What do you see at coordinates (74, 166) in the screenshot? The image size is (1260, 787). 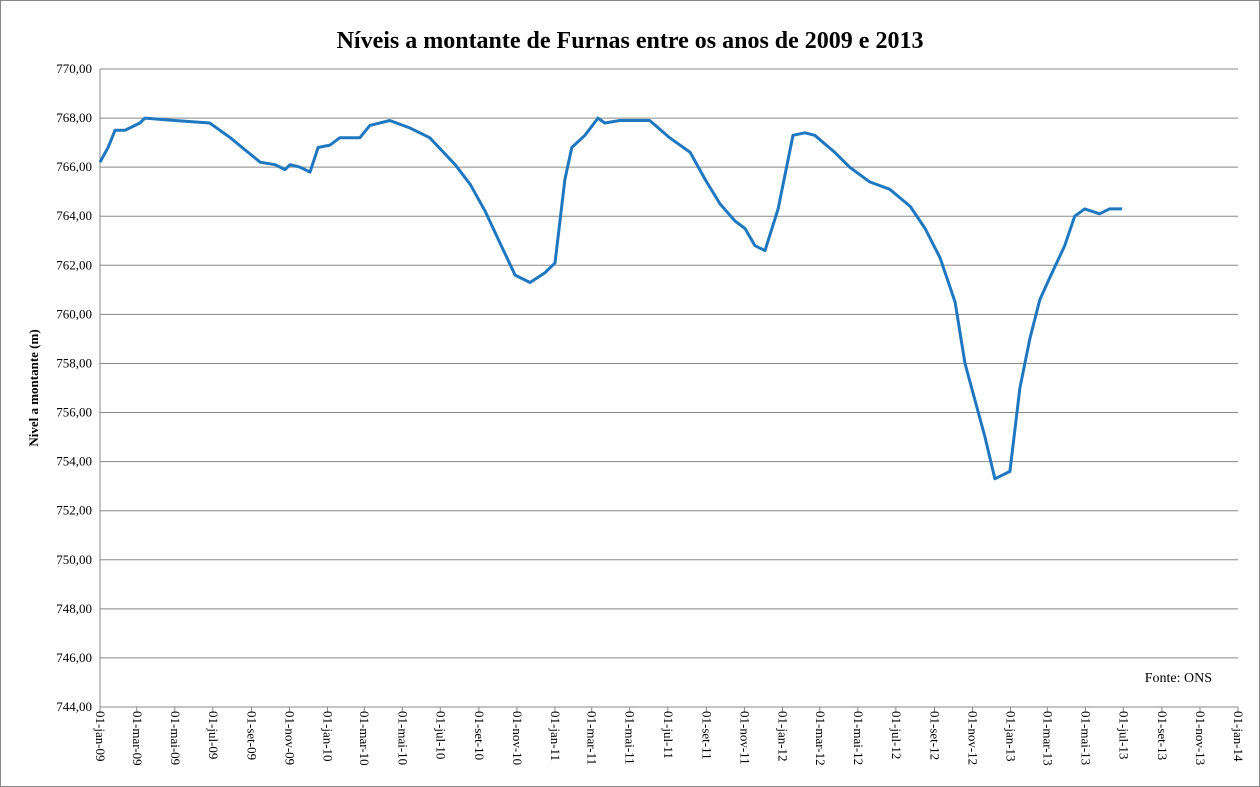 I see `y-tick-label: 766,00` at bounding box center [74, 166].